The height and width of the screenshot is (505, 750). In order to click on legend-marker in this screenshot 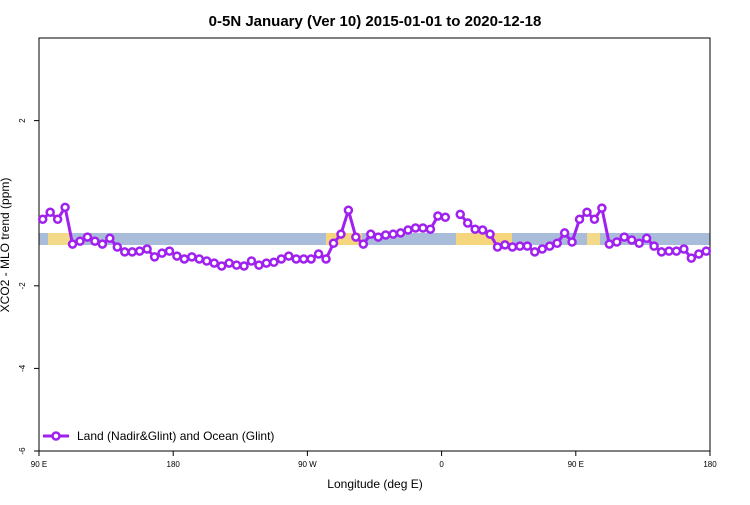, I will do `click(56, 436)`.